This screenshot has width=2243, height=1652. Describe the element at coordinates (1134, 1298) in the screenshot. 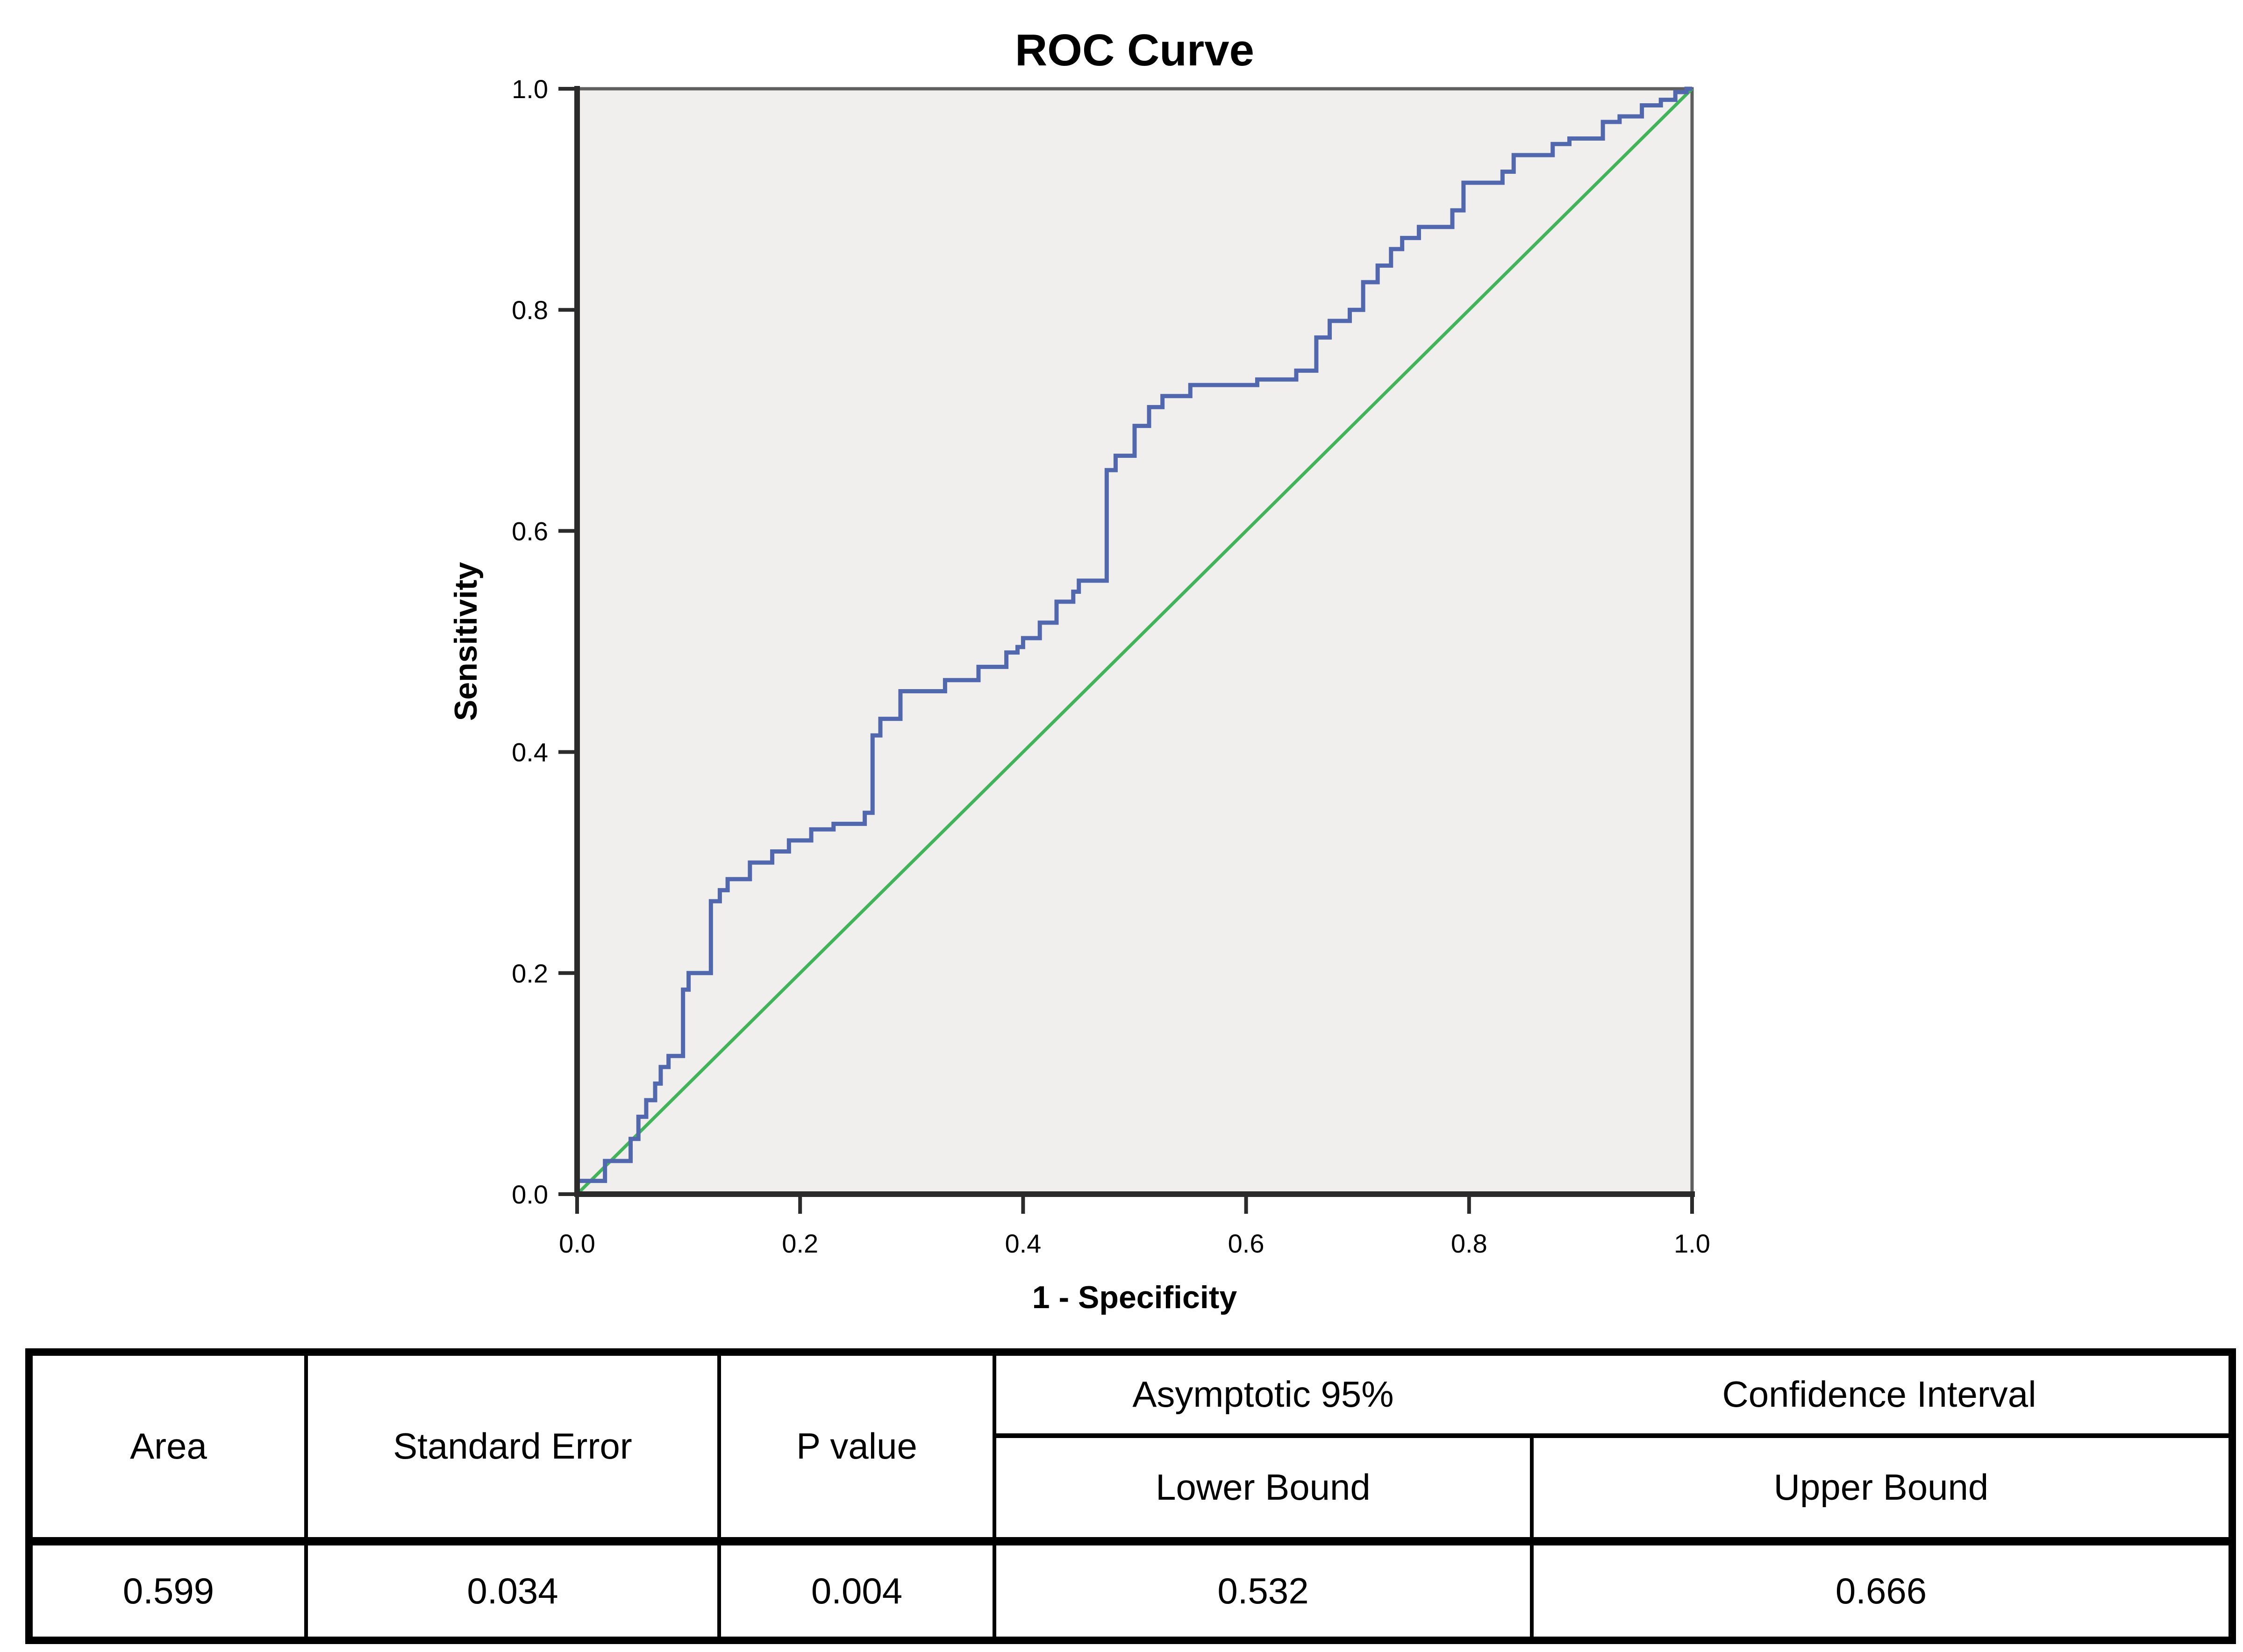

I see `x-axis-title: 1 - Specificity` at that location.